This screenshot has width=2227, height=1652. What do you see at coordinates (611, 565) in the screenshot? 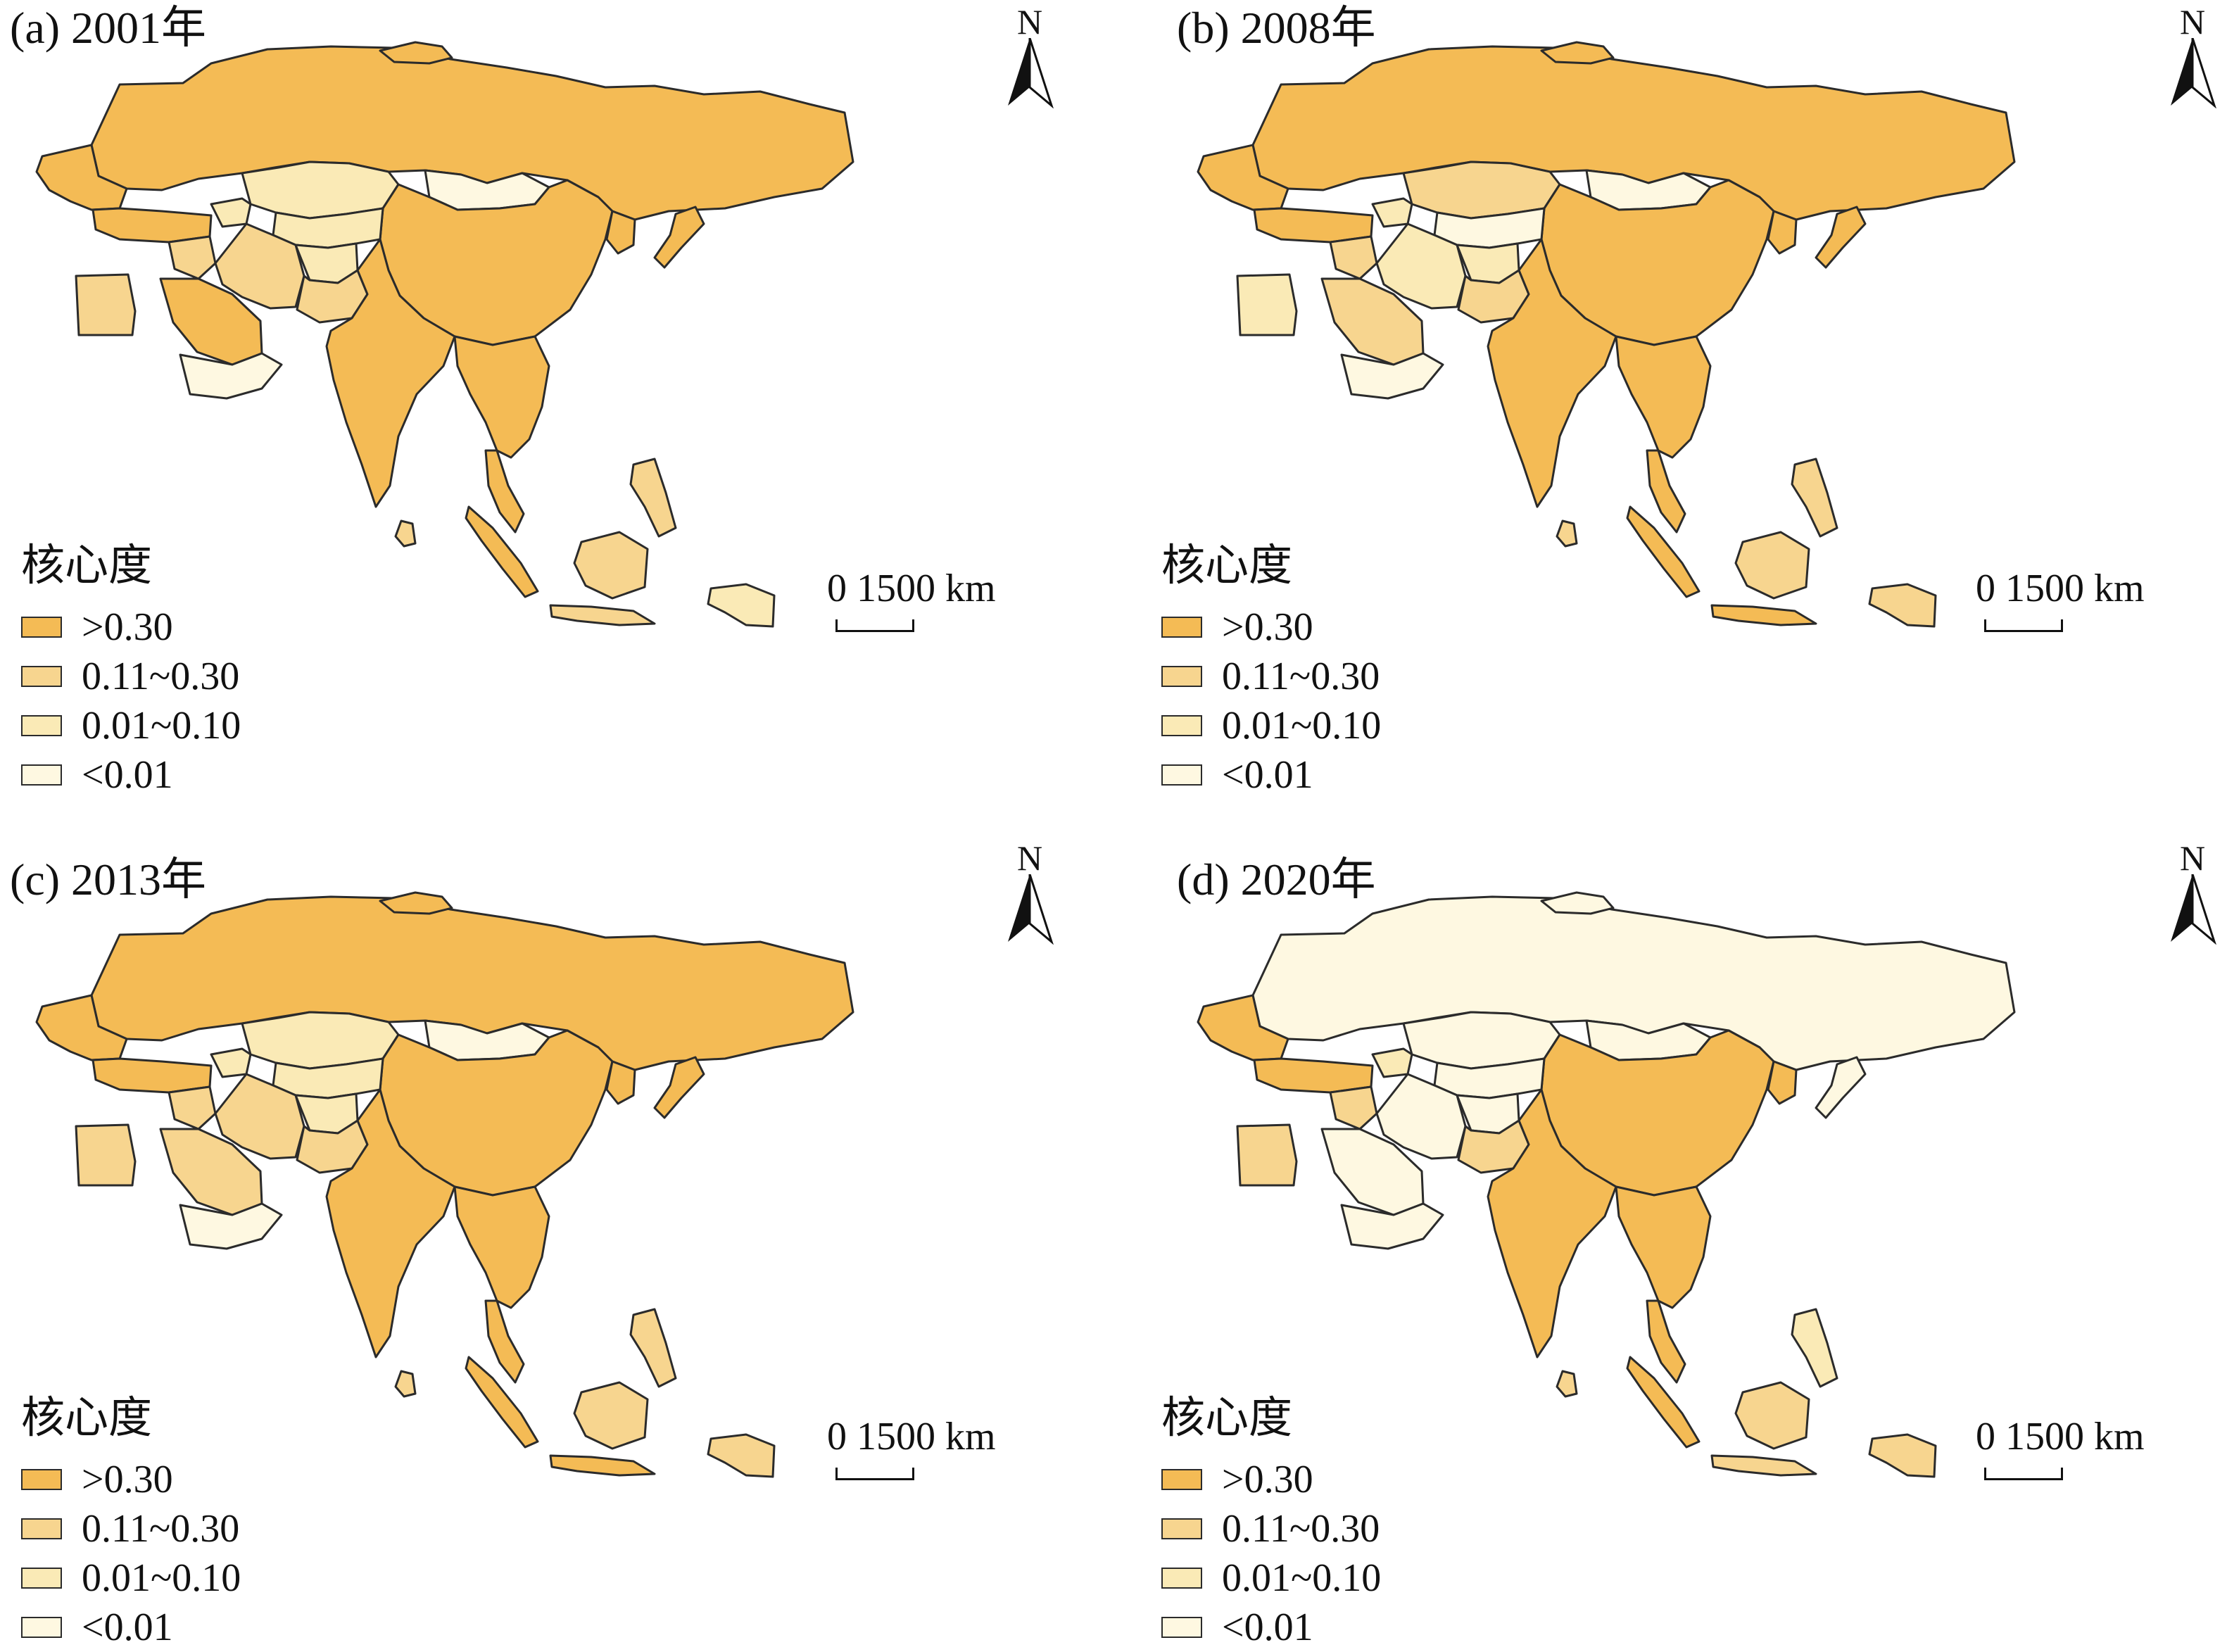
I see `region-borneo` at bounding box center [611, 565].